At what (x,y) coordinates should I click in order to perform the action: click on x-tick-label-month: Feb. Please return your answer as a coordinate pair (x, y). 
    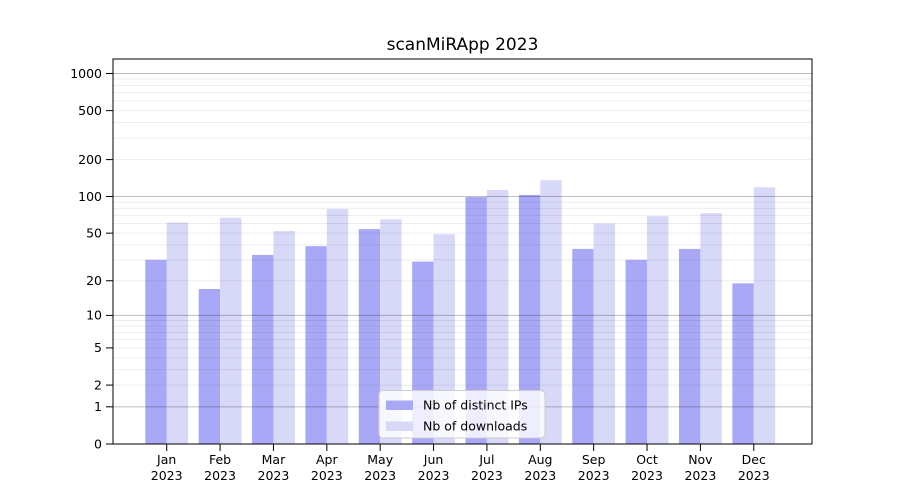
    Looking at the image, I should click on (220, 459).